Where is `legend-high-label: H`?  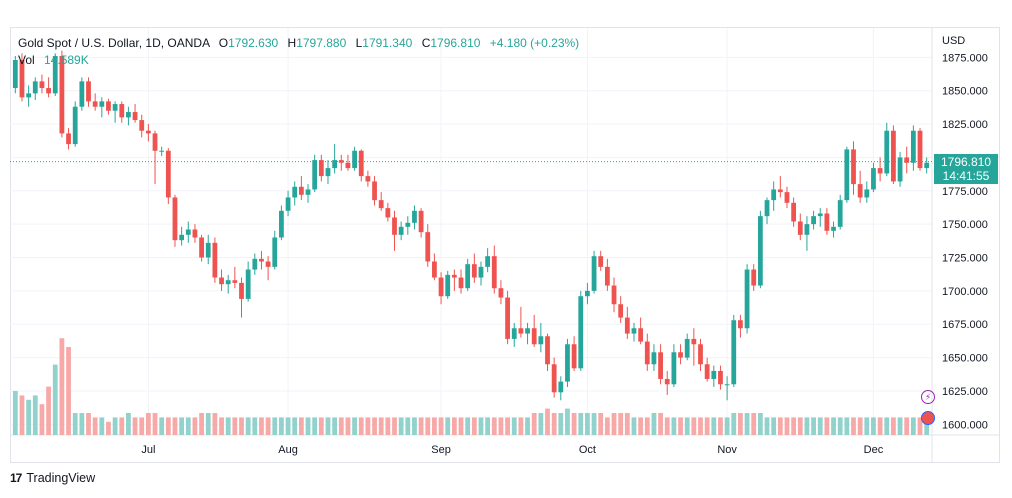 legend-high-label: H is located at coordinates (292, 43).